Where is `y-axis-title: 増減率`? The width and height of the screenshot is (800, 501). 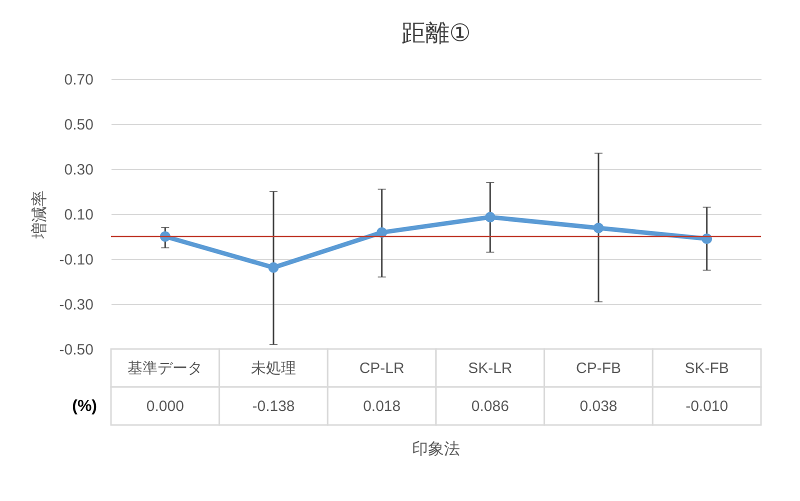 y-axis-title: 増減率 is located at coordinates (39, 215).